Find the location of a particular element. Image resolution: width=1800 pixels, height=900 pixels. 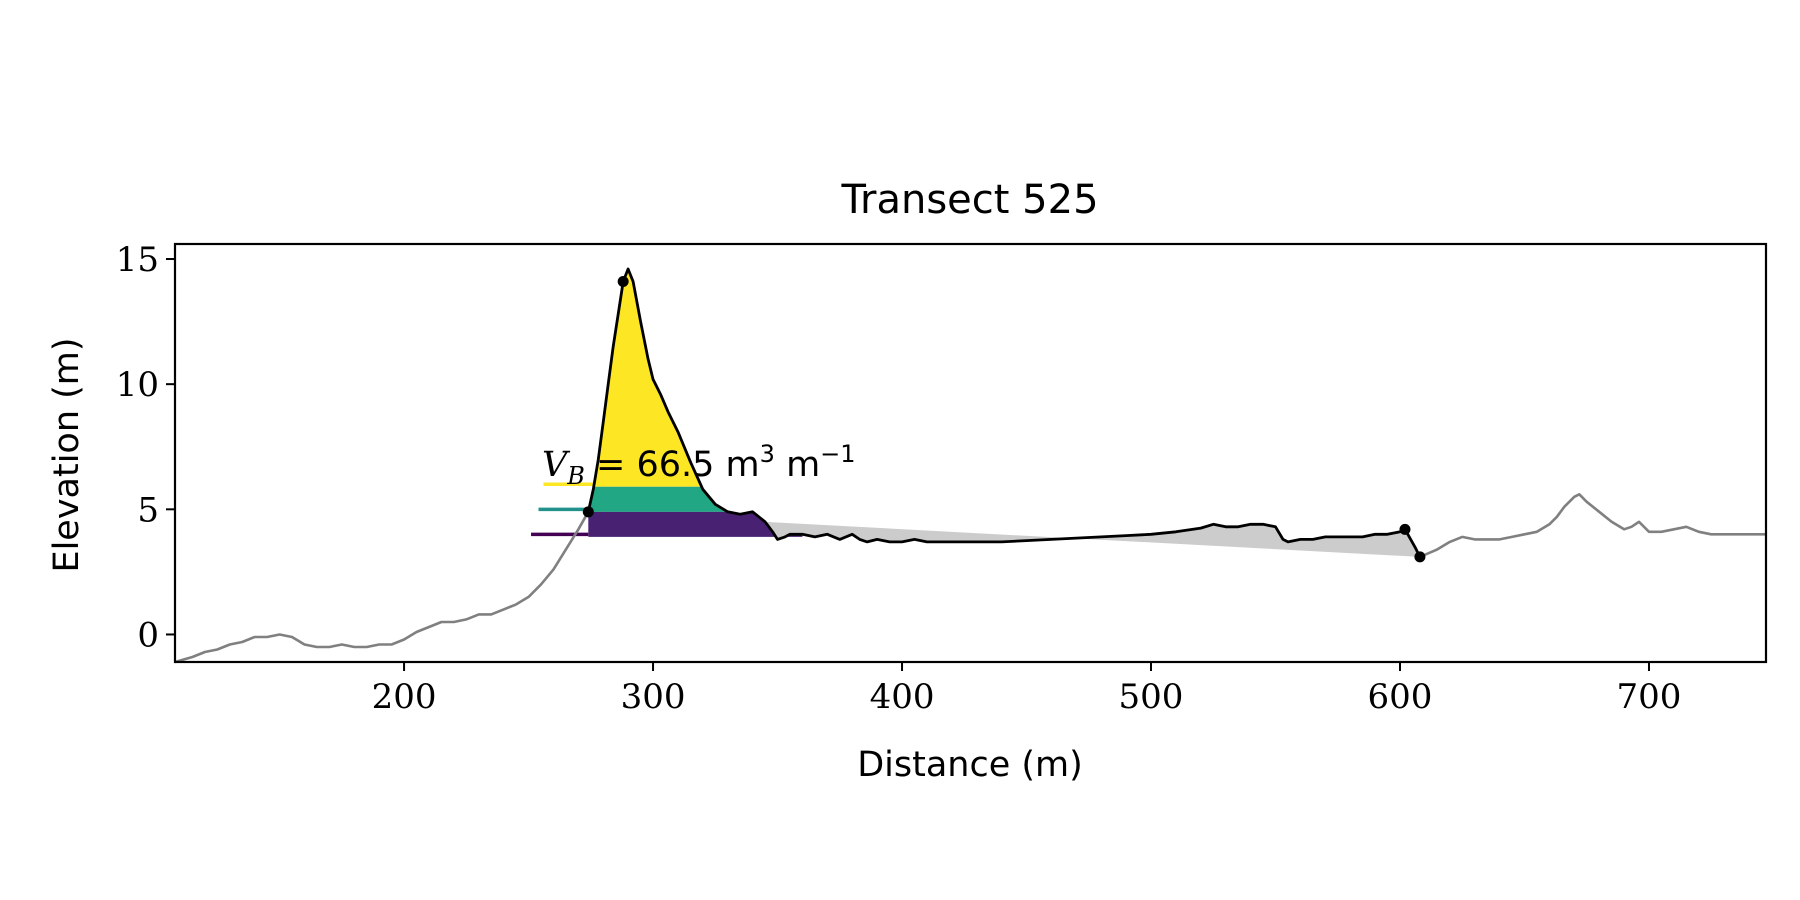

x-axis: 200 300 400 500 600 700 is located at coordinates (1027, 689).